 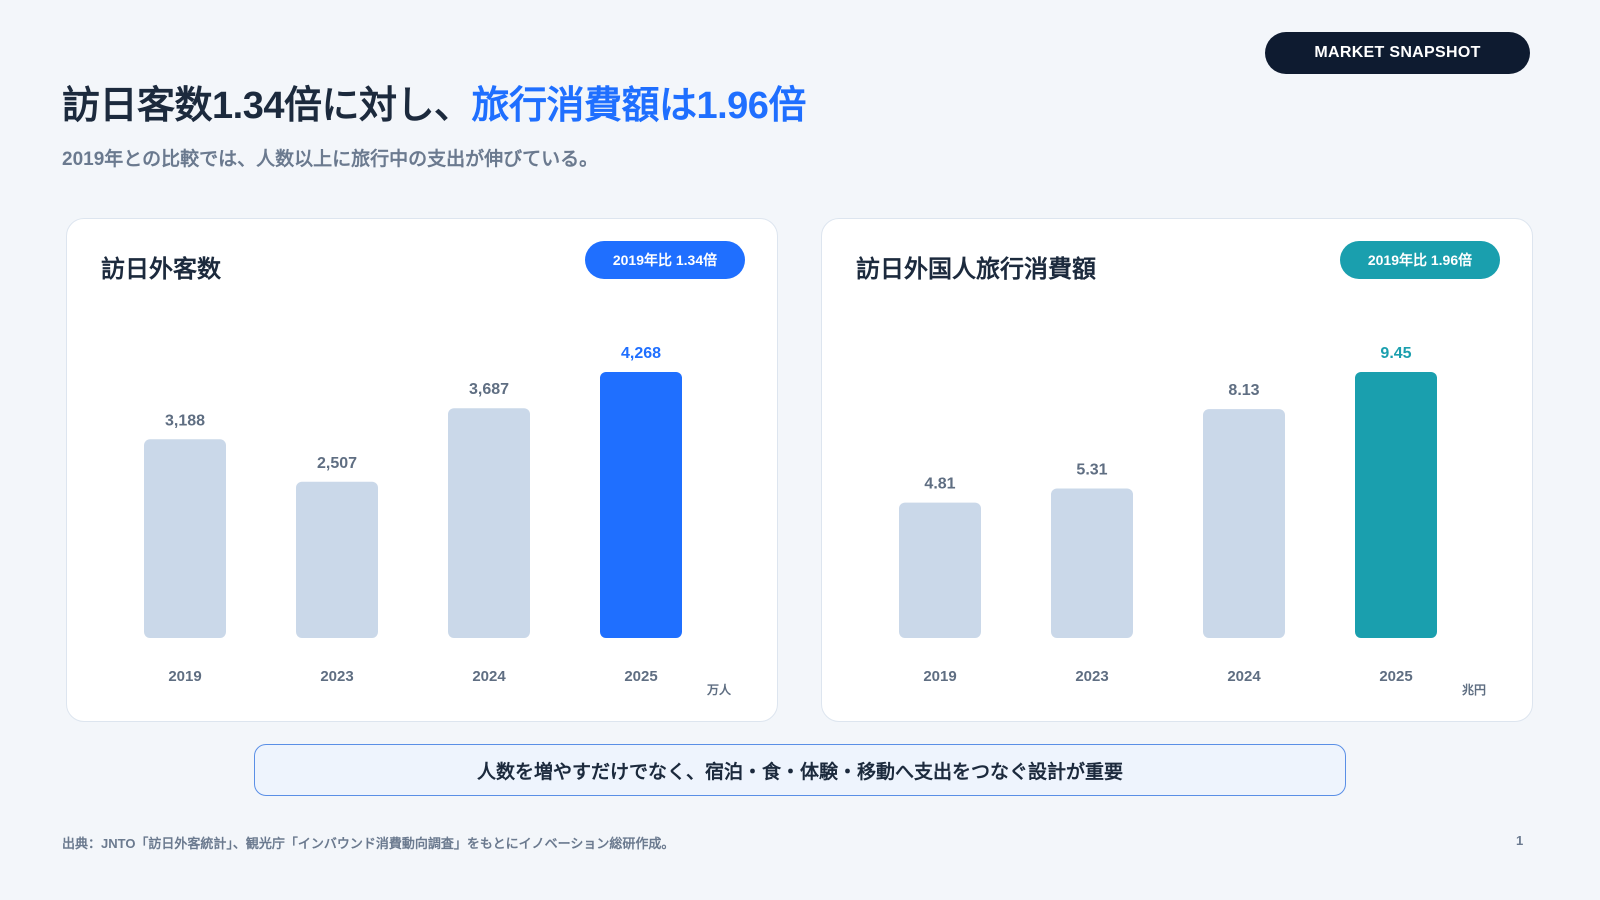 I want to click on title-highlight: 旅行消費額は1.96倍, so click(x=638, y=106).